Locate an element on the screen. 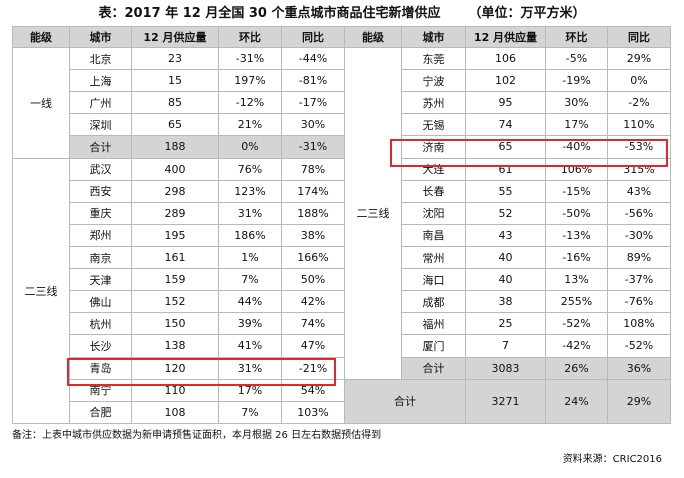 This screenshot has width=684, height=478. tier23-total-label: 合计 is located at coordinates (433, 368).